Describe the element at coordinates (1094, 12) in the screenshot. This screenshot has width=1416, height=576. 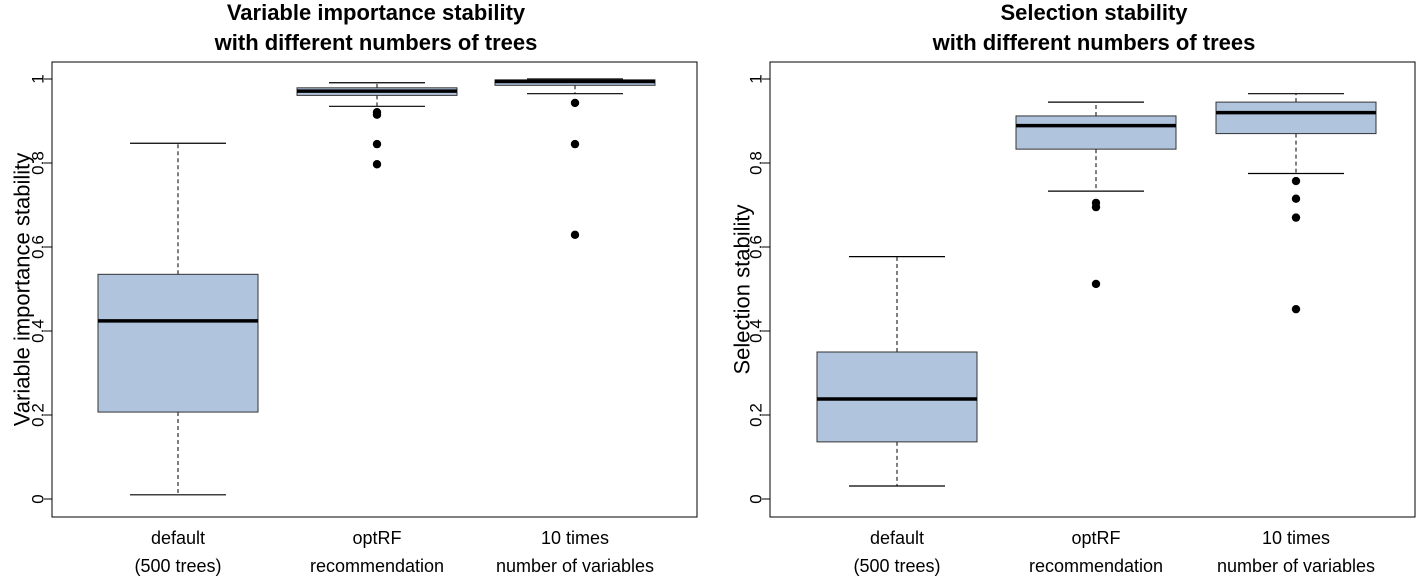
I see `chart-title-line-1: Selection stability` at that location.